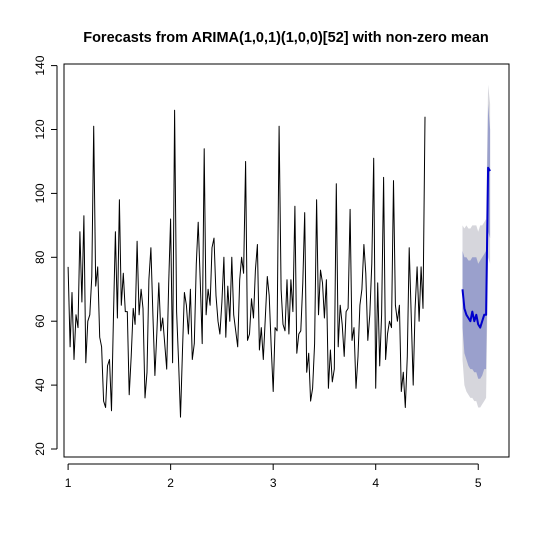 The width and height of the screenshot is (540, 540). What do you see at coordinates (40, 449) in the screenshot?
I see `y-tick-label: 20` at bounding box center [40, 449].